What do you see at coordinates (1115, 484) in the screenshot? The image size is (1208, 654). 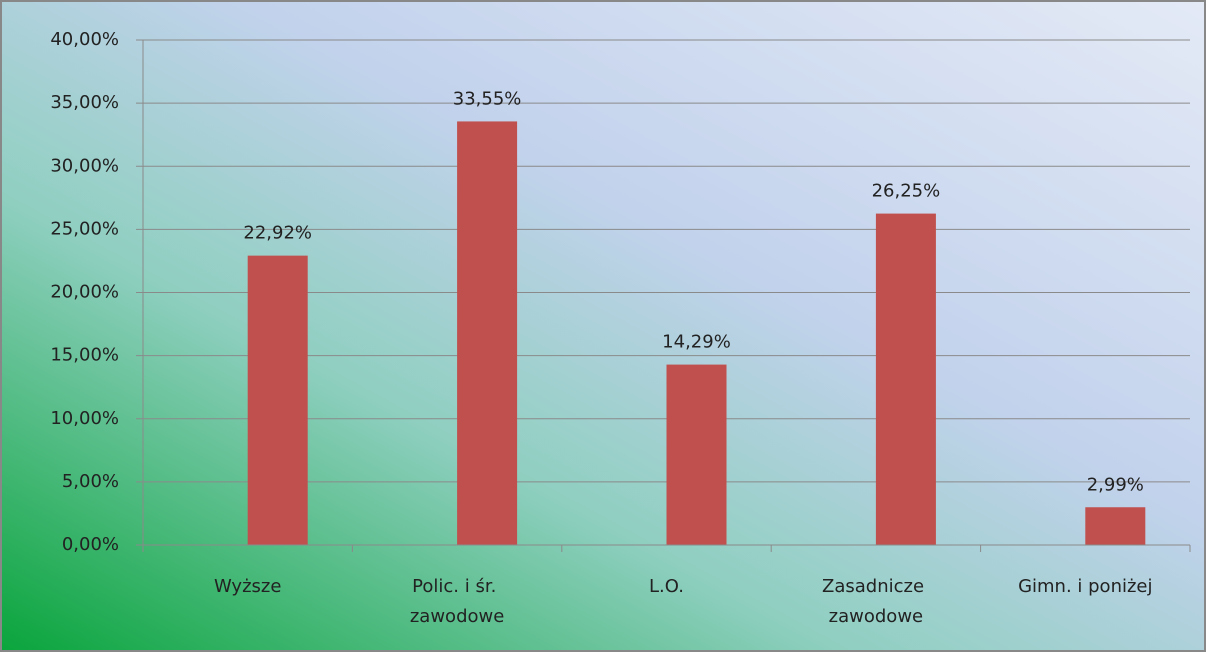 I see `data-label: 2,99%` at bounding box center [1115, 484].